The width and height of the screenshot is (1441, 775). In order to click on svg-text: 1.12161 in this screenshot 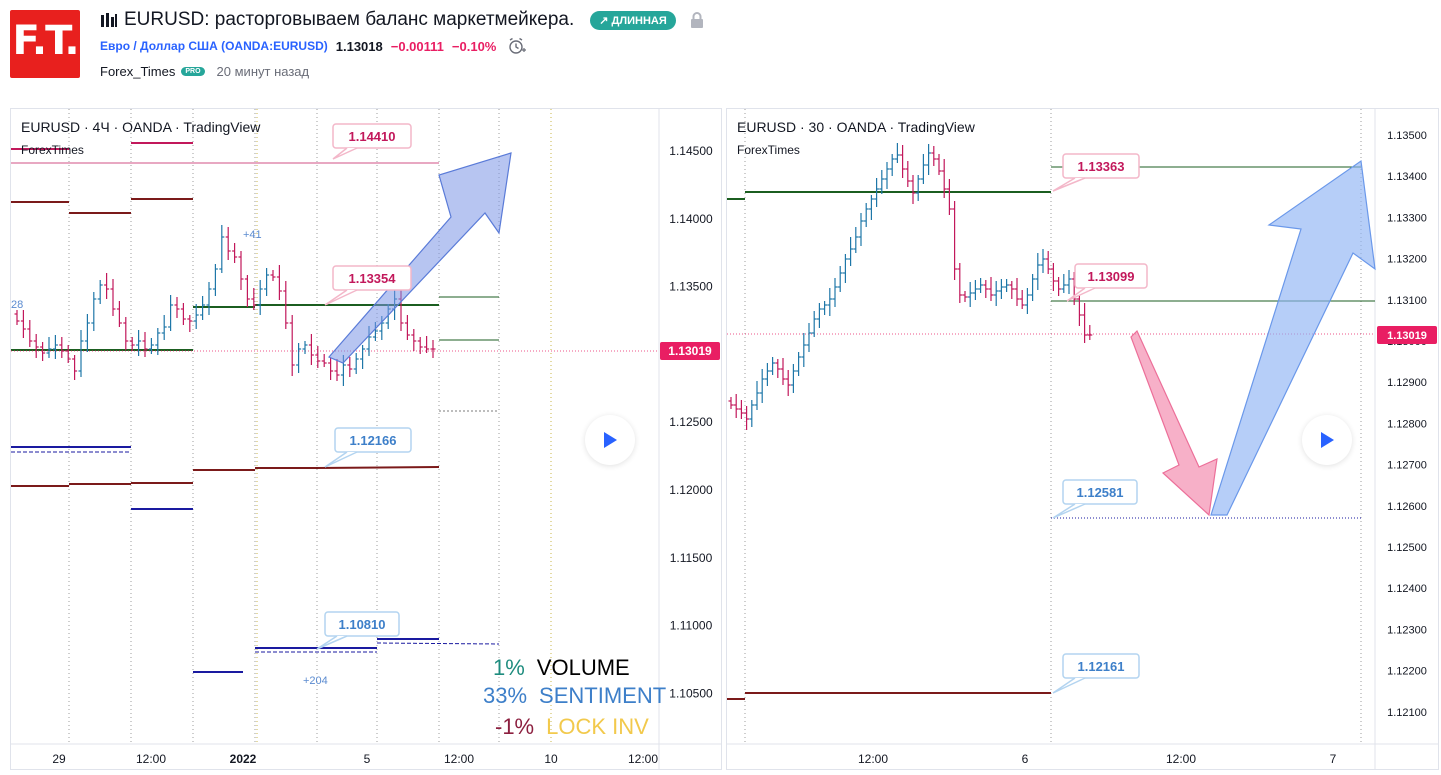, I will do `click(1101, 666)`.